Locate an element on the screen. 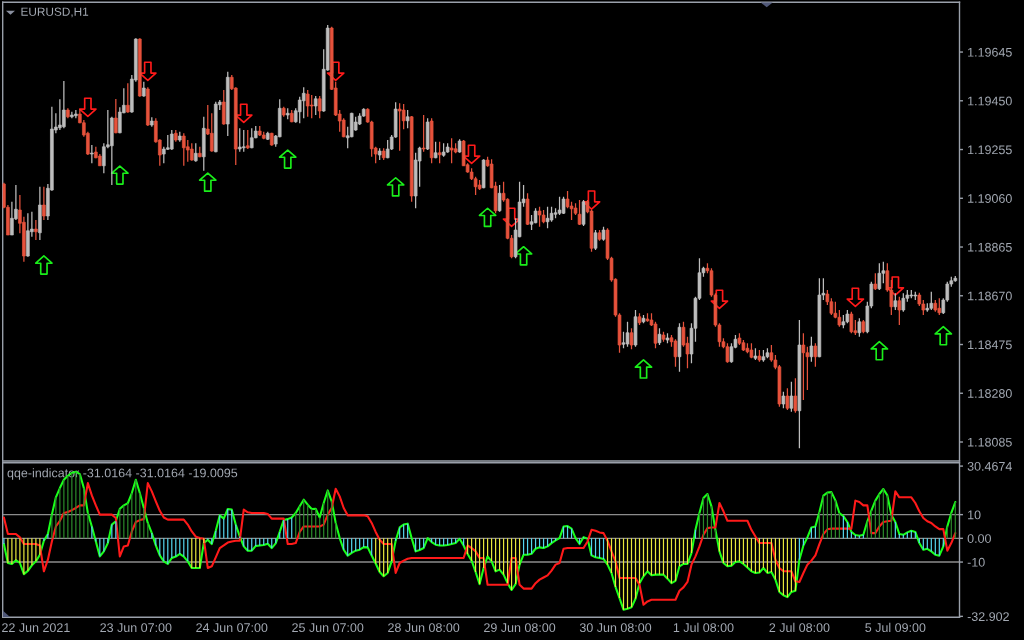 The width and height of the screenshot is (1024, 640). y-tick-label: 1.18865 is located at coordinates (990, 247).